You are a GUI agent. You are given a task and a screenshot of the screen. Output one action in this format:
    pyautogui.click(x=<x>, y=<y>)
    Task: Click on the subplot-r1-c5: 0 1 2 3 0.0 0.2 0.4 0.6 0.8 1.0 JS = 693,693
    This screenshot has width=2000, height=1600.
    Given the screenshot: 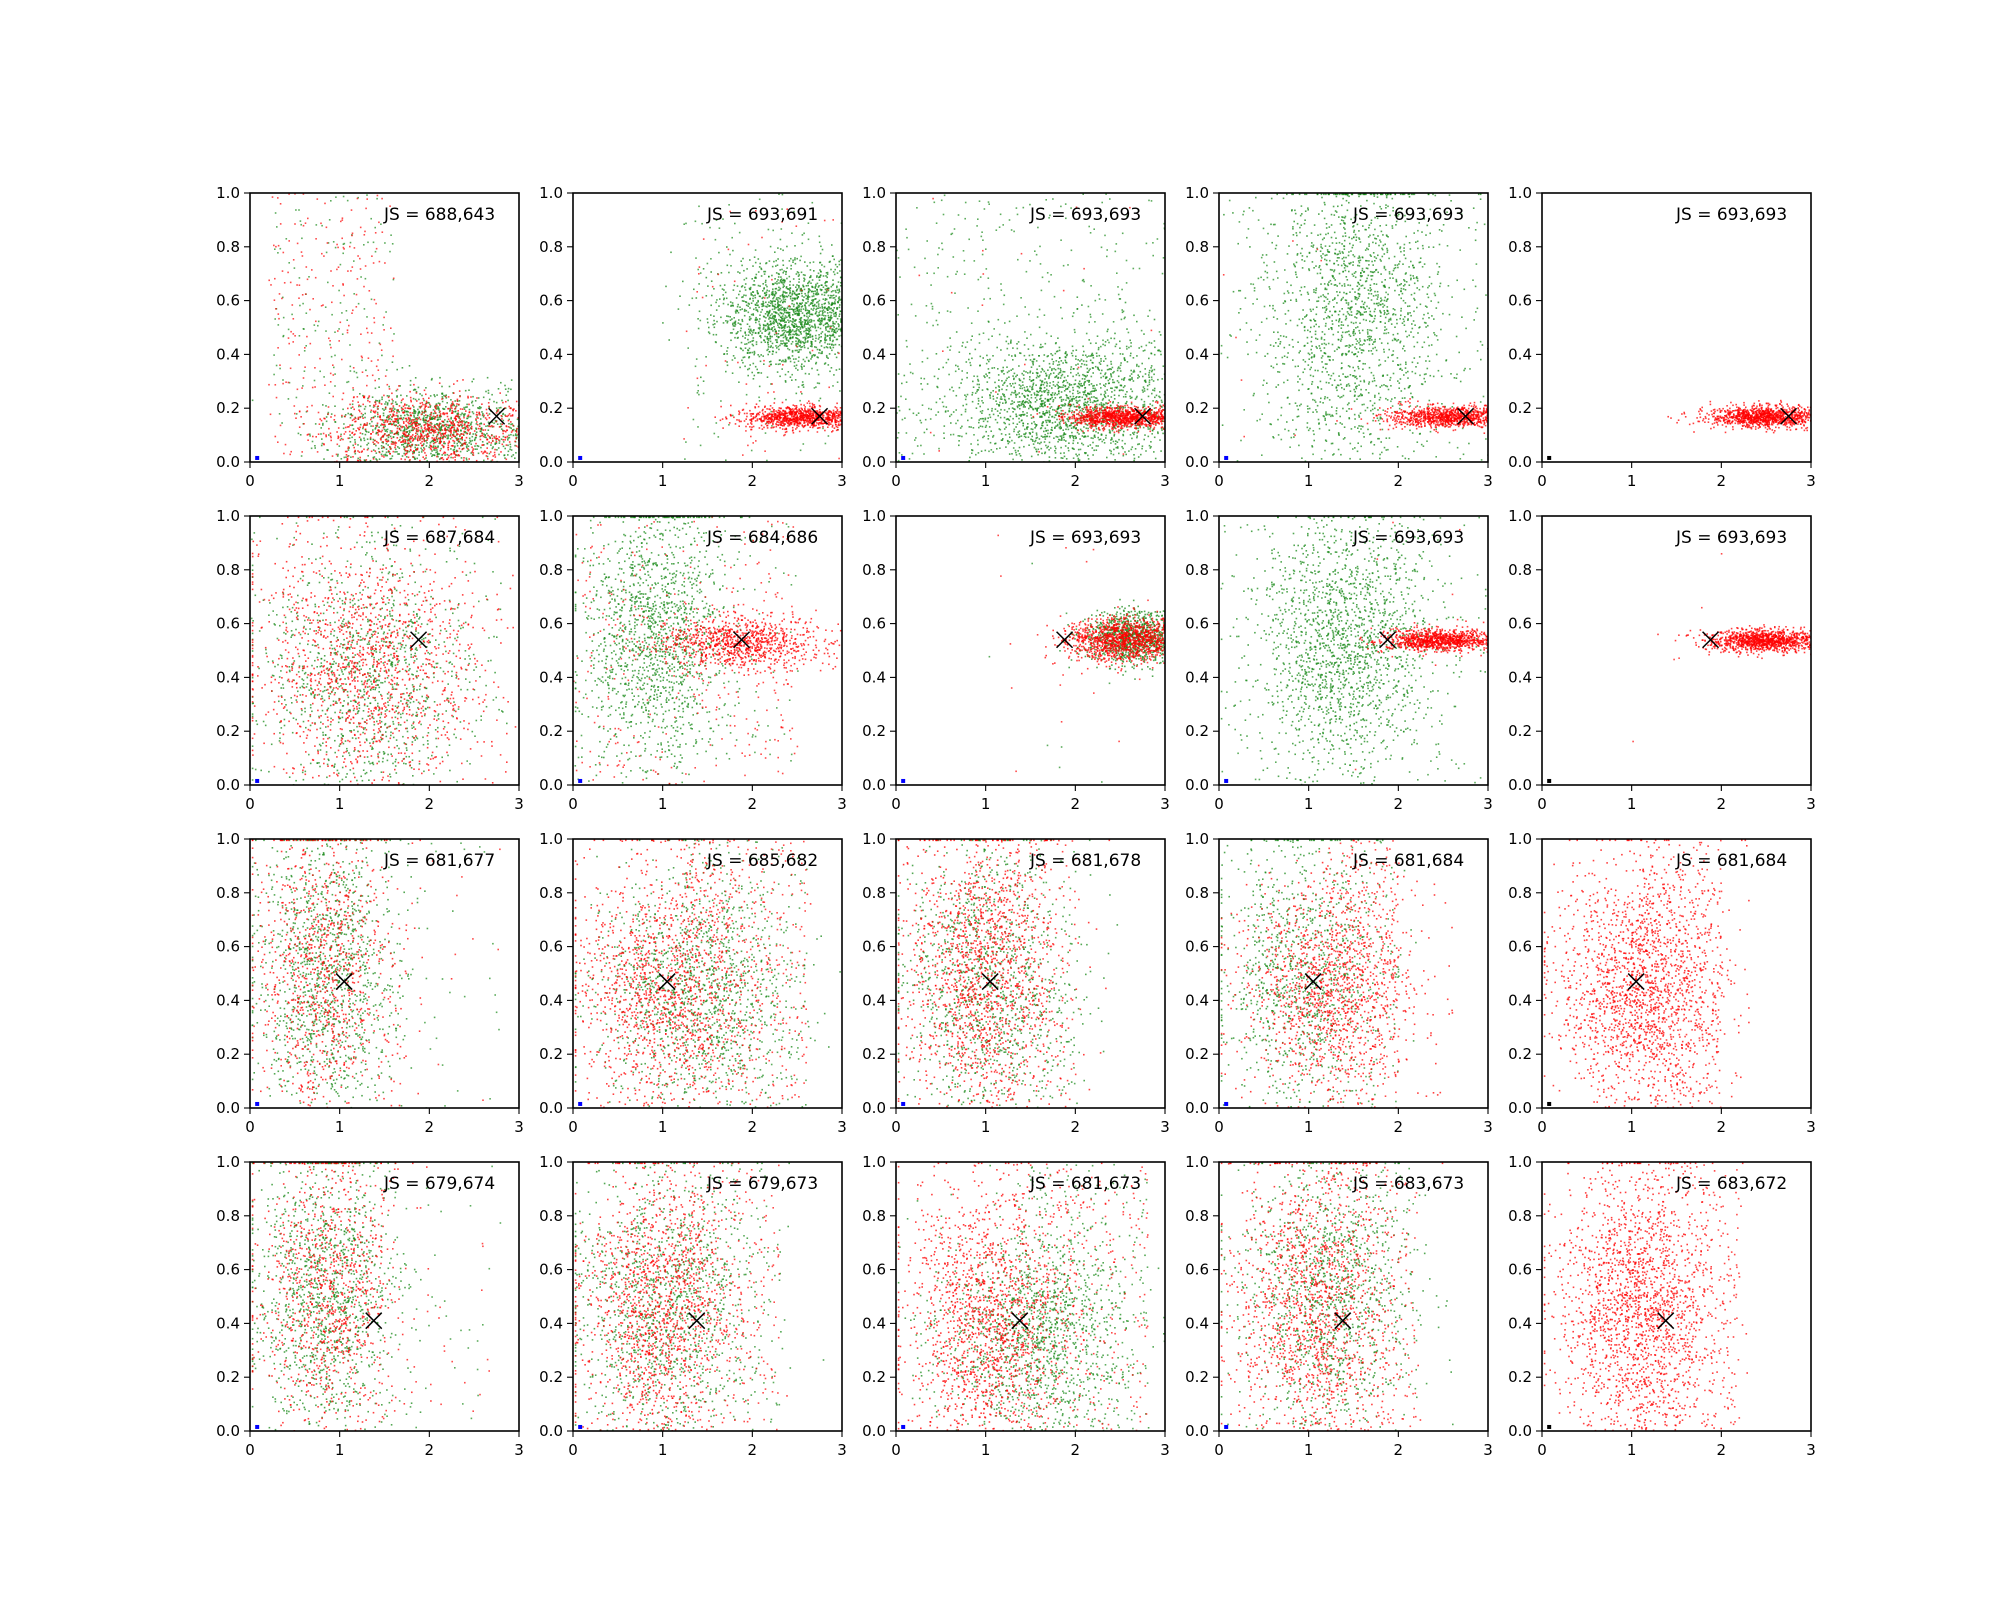 What is the action you would take?
    pyautogui.click(x=1662, y=337)
    